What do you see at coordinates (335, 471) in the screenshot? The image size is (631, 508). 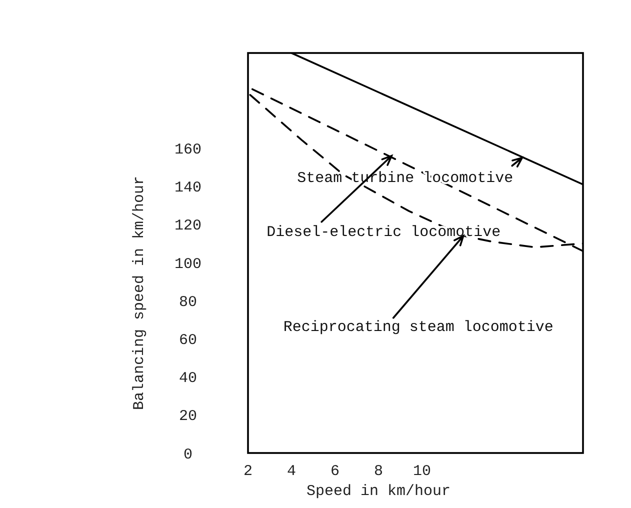 I see `x-tick-label: 6` at bounding box center [335, 471].